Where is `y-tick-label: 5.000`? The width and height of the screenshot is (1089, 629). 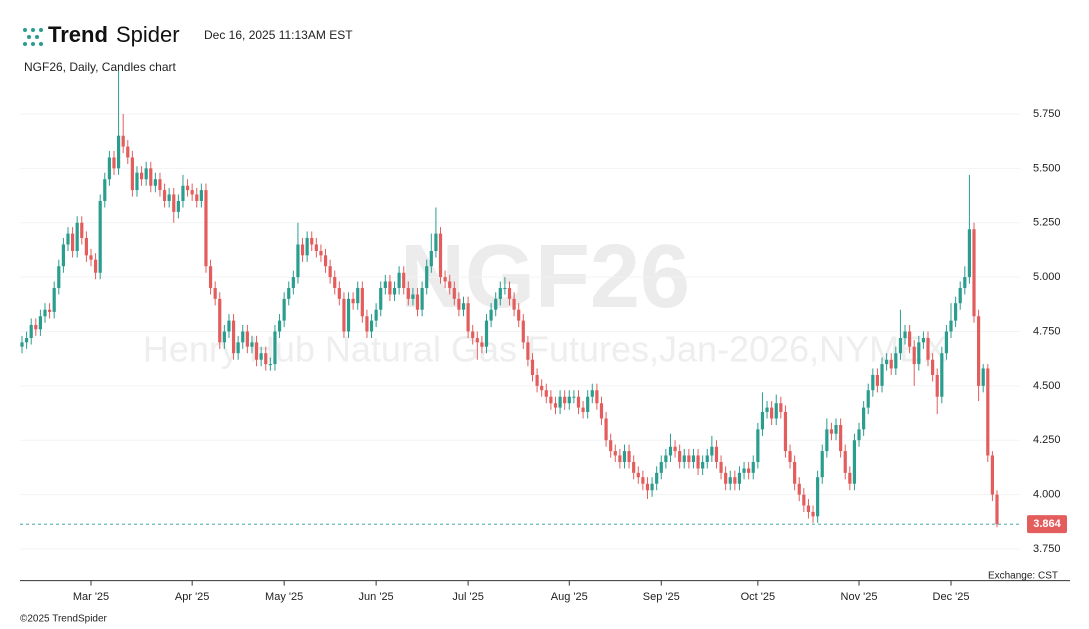
y-tick-label: 5.000 is located at coordinates (1047, 277).